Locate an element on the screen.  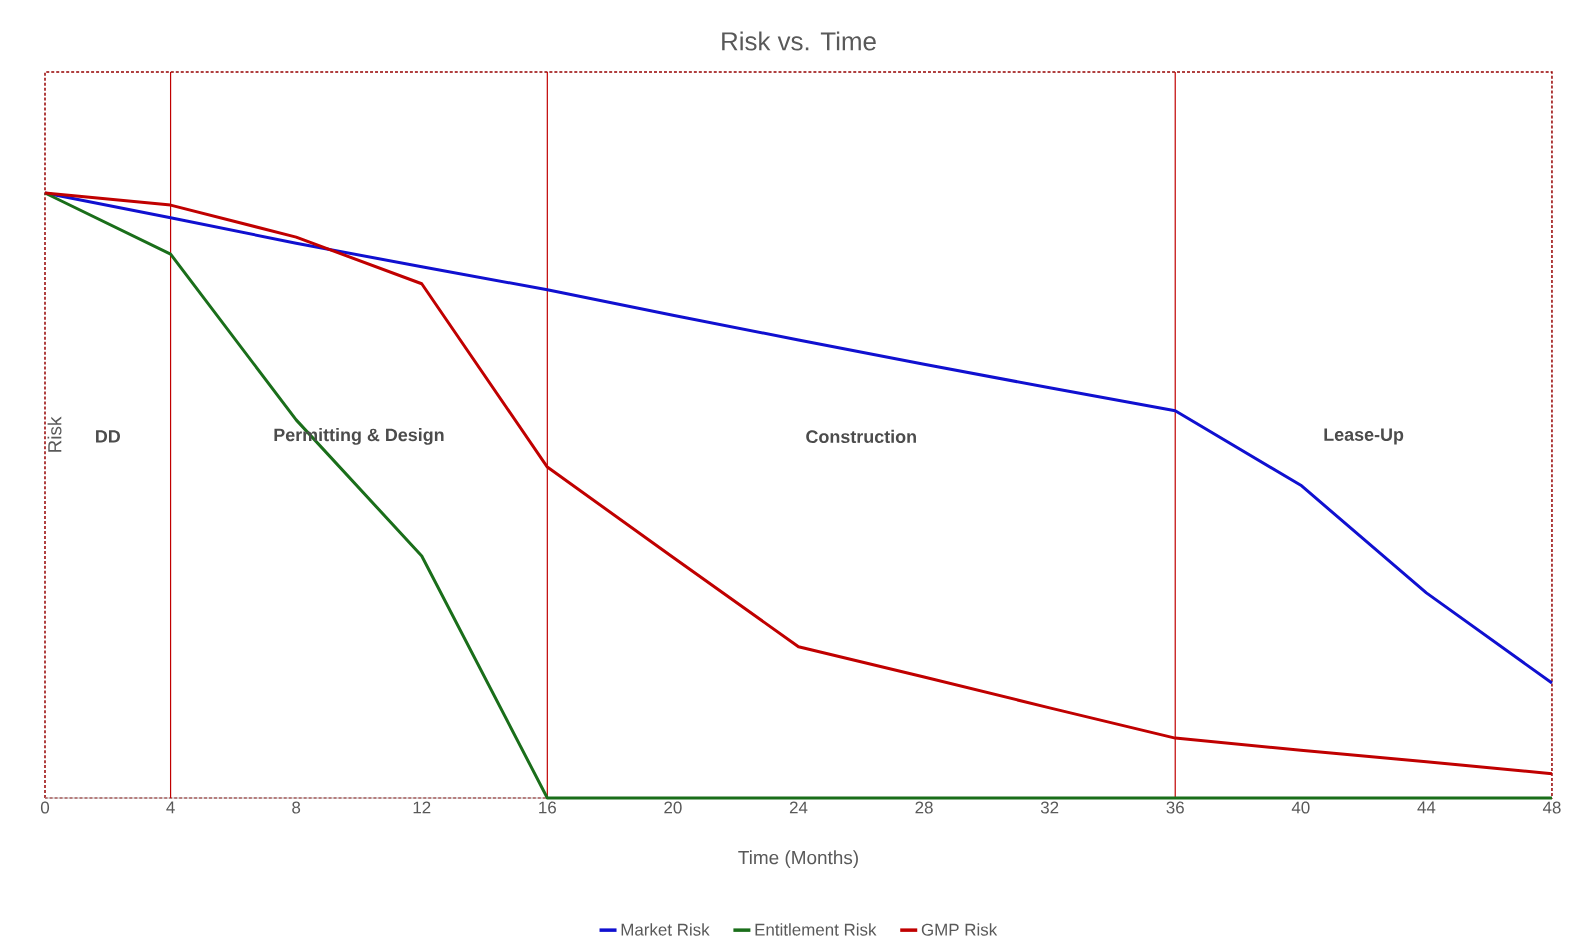
legend-label: GMP Risk is located at coordinates (959, 929).